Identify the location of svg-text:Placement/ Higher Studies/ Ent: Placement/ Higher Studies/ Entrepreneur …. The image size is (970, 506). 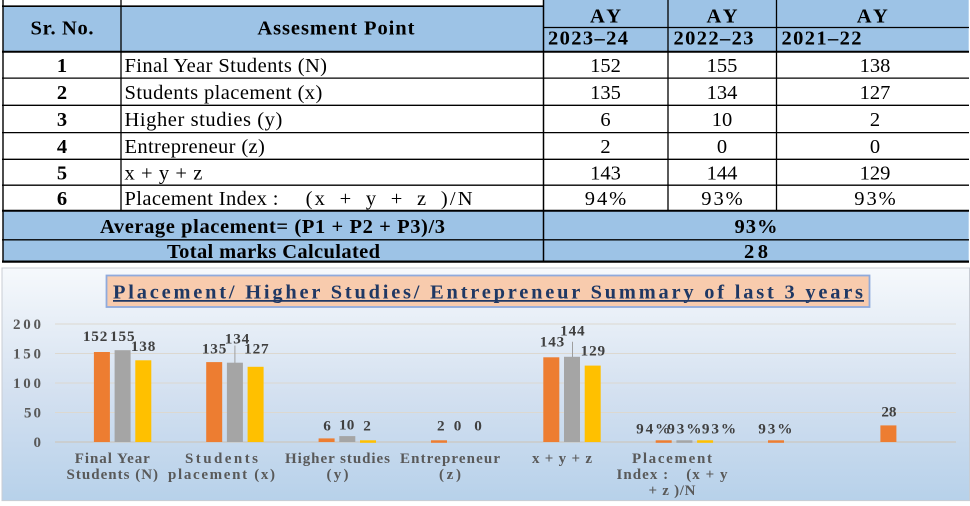
(488, 293).